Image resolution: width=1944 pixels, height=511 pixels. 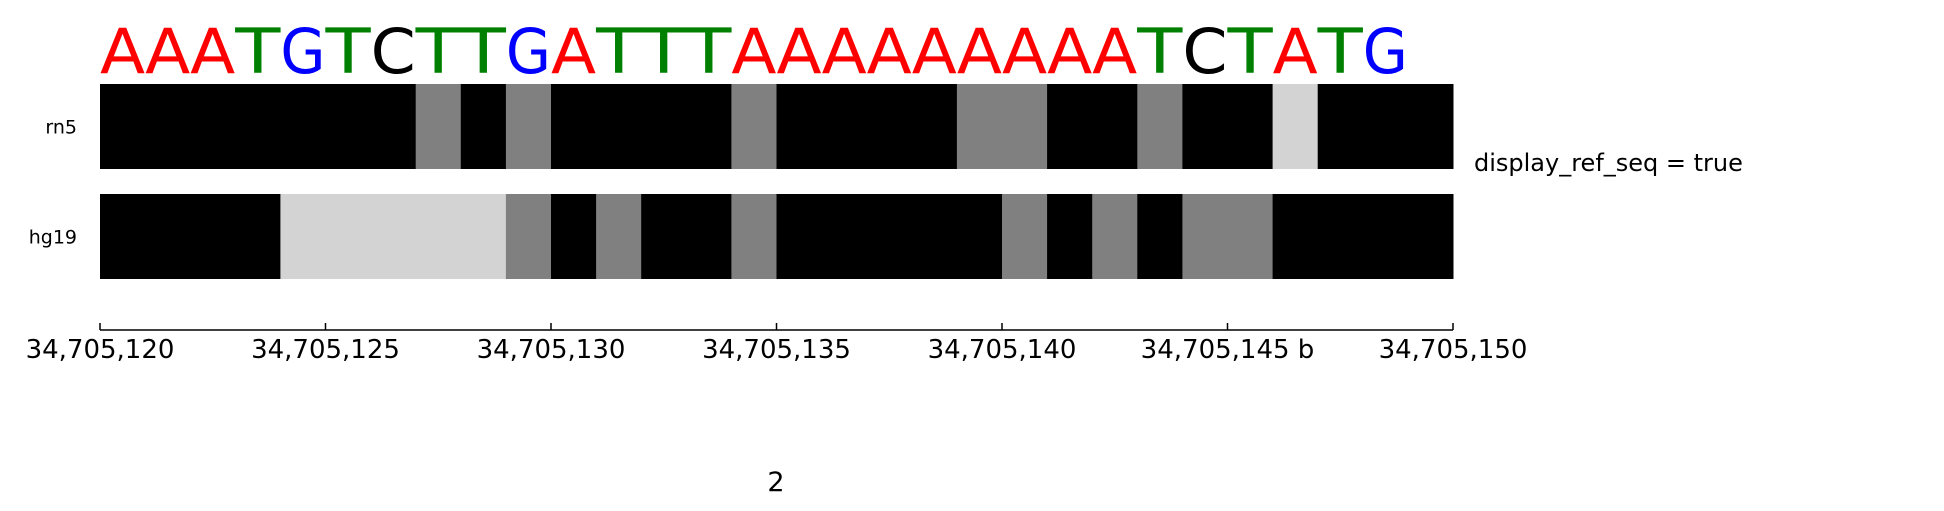 What do you see at coordinates (212, 51) in the screenshot?
I see `ref-base-2: A` at bounding box center [212, 51].